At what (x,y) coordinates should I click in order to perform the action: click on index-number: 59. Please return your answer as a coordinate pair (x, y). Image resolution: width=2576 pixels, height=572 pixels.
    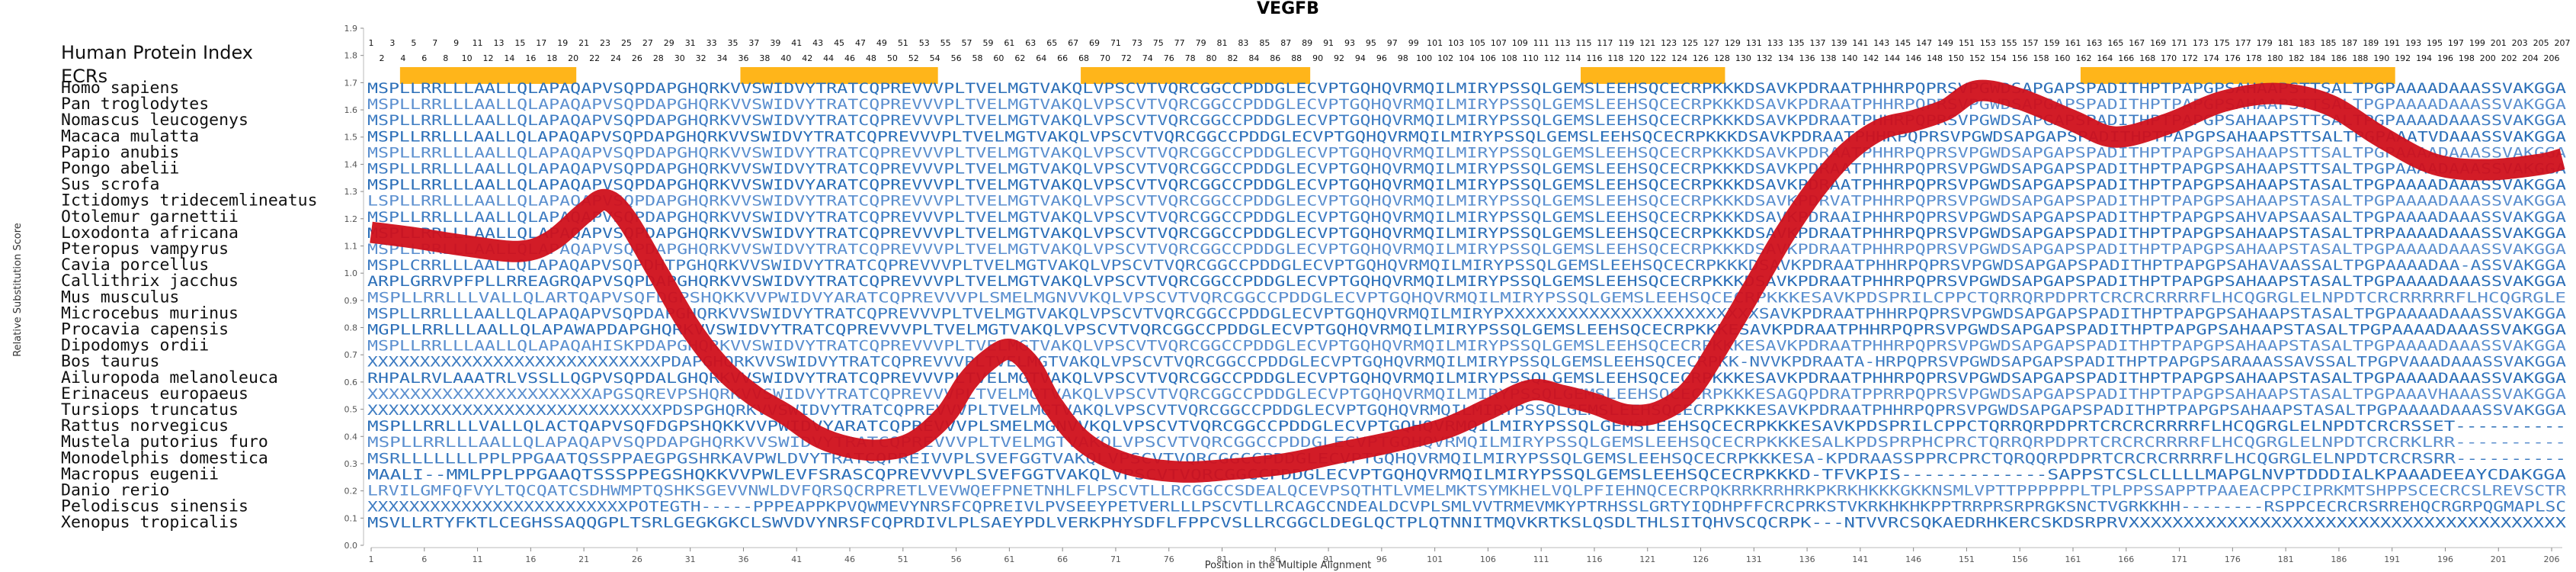
    Looking at the image, I should click on (987, 43).